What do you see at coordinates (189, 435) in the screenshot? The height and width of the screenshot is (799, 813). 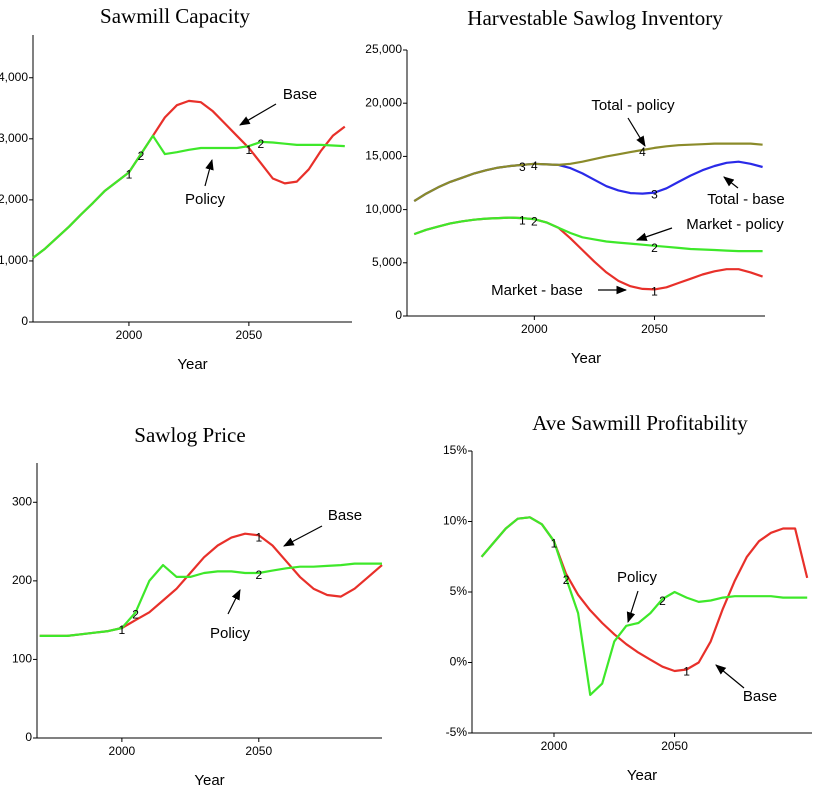 I see `chart-title: Sawlog Price` at bounding box center [189, 435].